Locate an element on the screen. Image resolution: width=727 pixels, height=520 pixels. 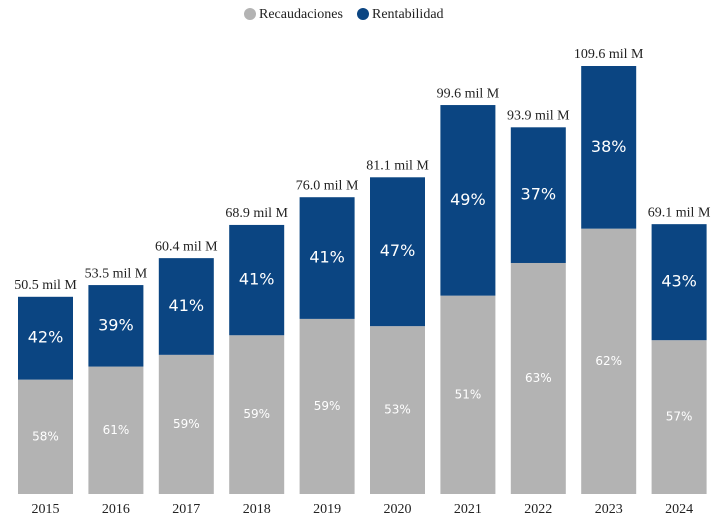
value-label: 61% is located at coordinates (116, 430).